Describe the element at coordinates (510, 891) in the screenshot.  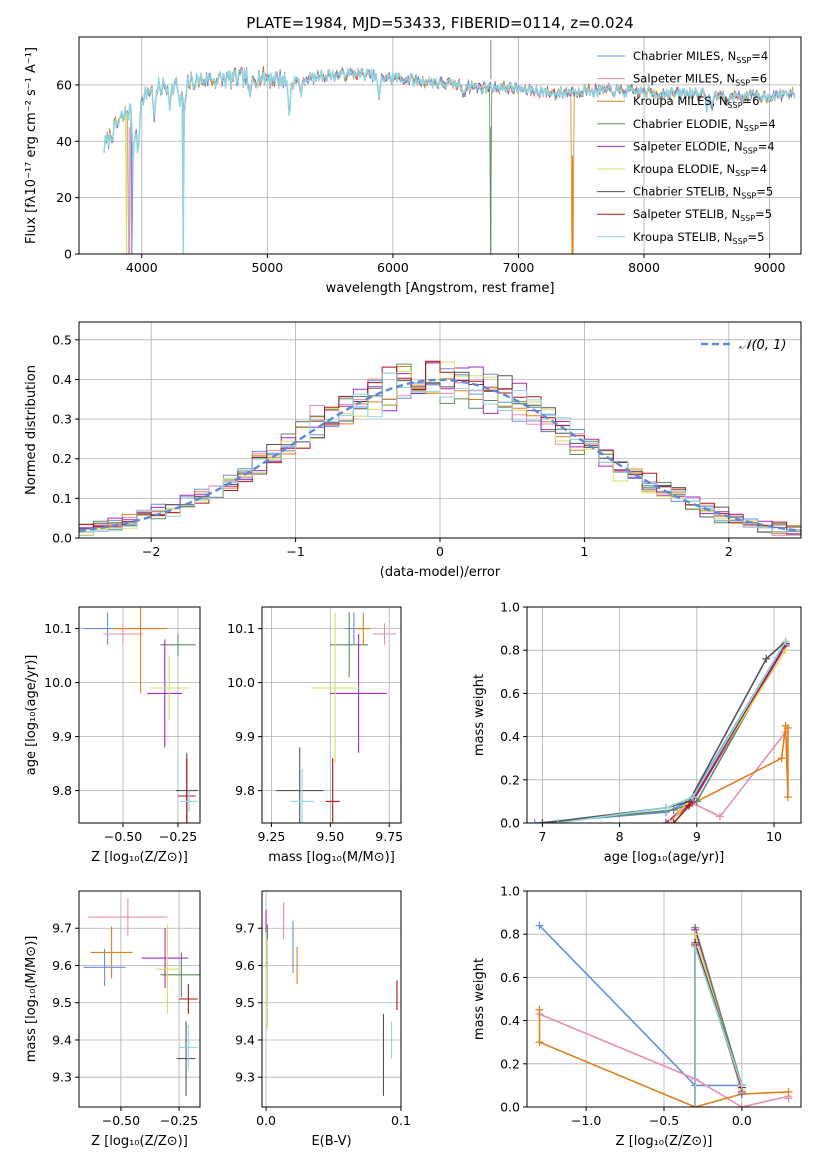
I see `massweight-vs-Z-ytick-label: 1.0` at that location.